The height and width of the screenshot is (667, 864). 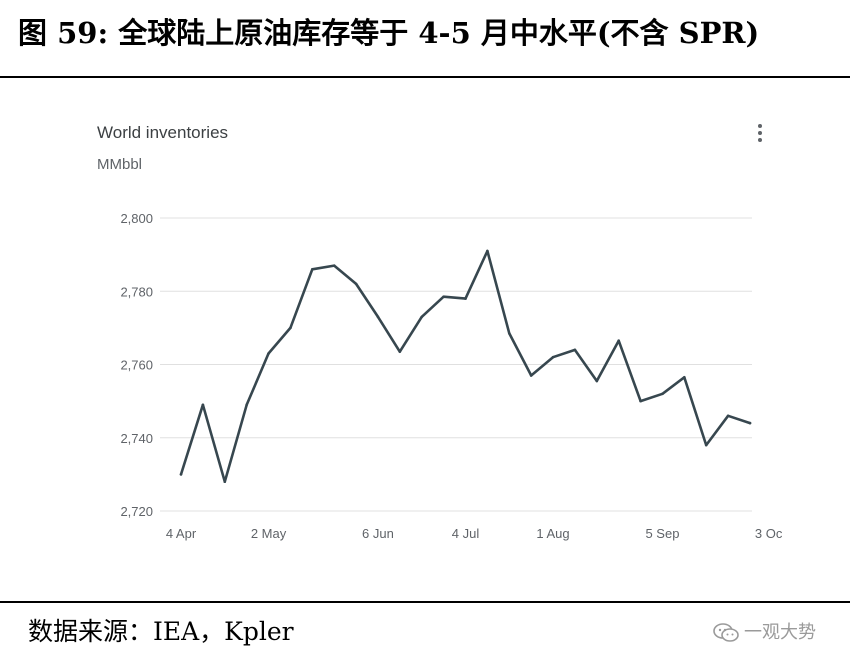 What do you see at coordinates (760, 135) in the screenshot?
I see `more-vert-icon` at bounding box center [760, 135].